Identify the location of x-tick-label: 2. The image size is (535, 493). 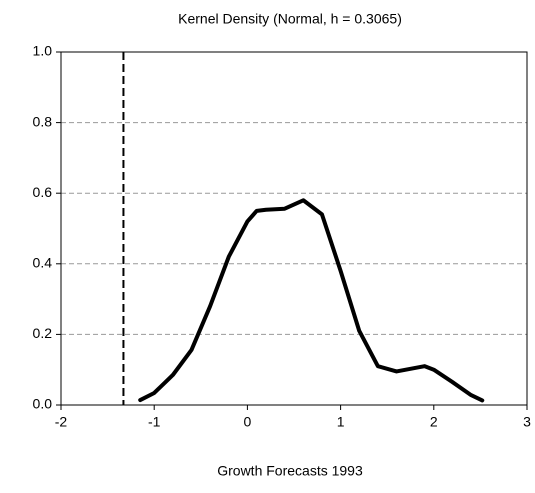
(434, 422).